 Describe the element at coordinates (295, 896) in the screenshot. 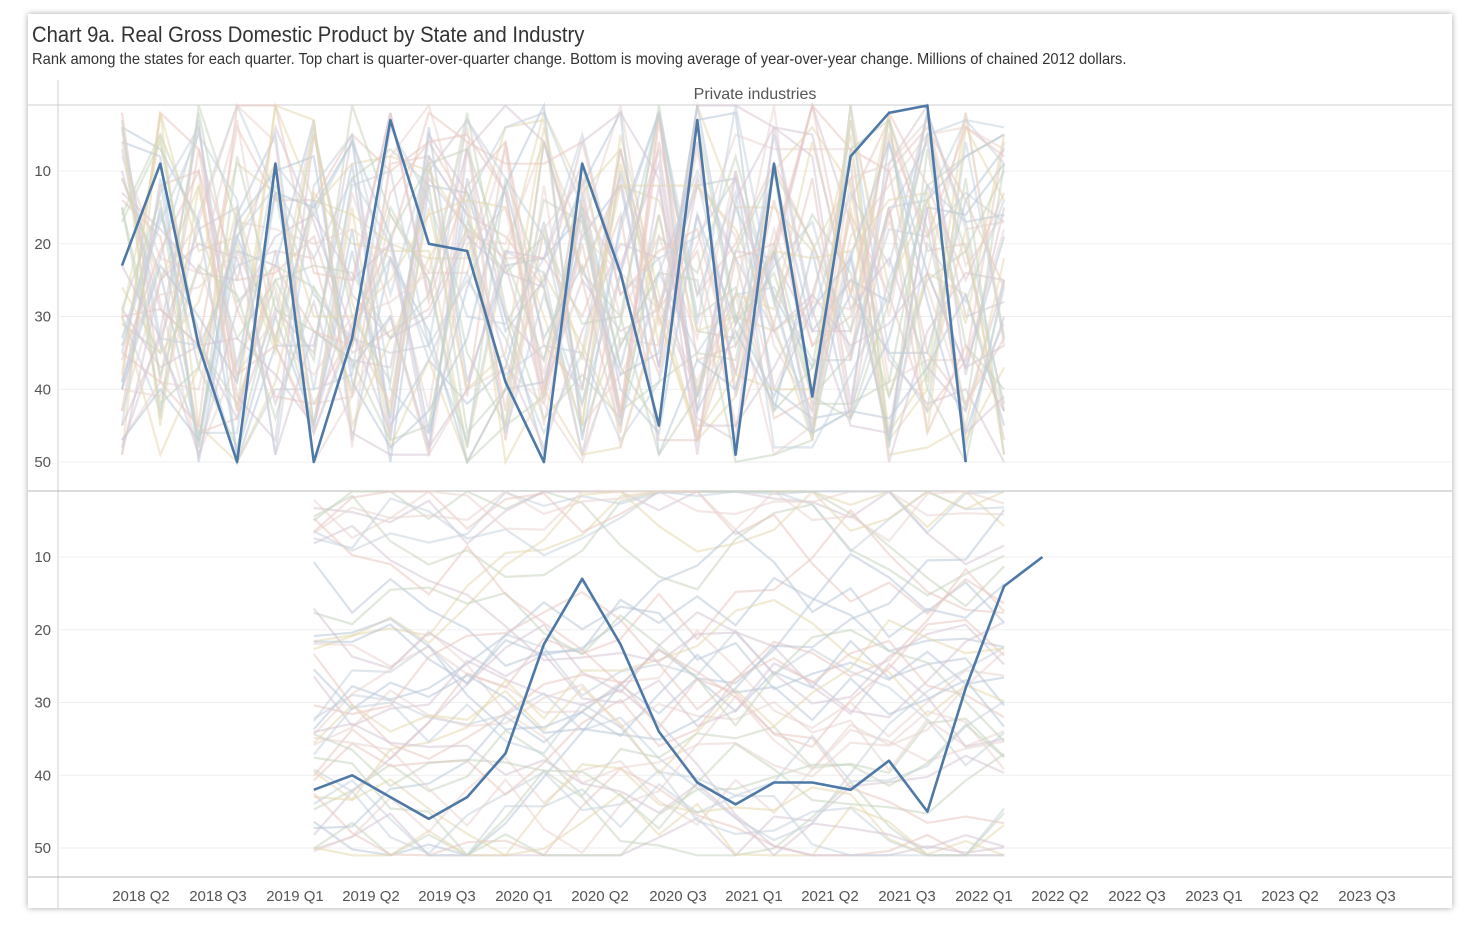

I see `x-tick-label: 2019 Q1` at that location.